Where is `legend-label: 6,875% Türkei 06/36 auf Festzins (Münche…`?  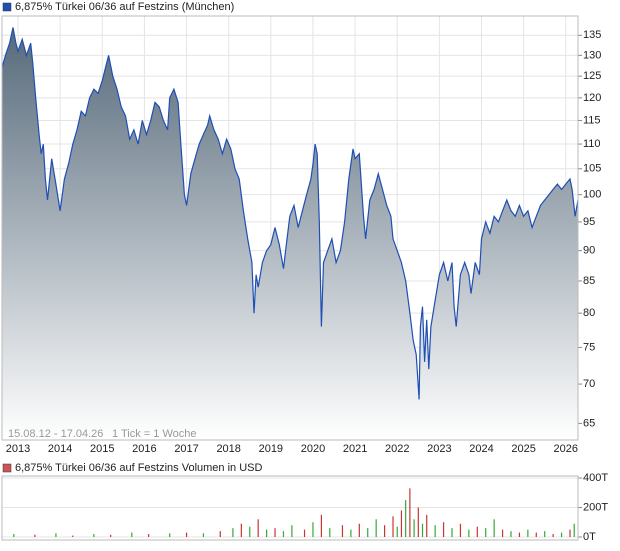
legend-label: 6,875% Türkei 06/36 auf Festzins (Münche… is located at coordinates (124, 7).